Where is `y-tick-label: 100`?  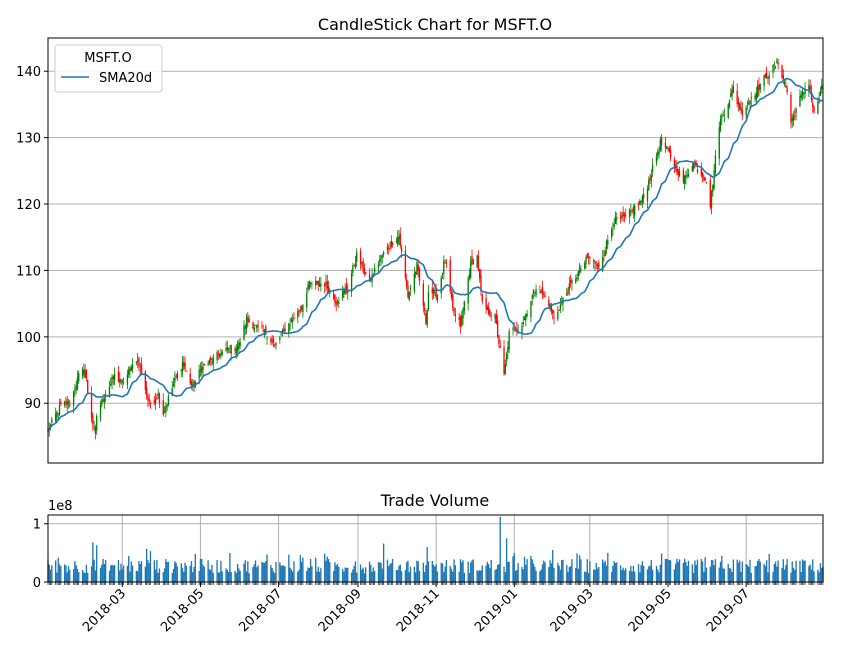 y-tick-label: 100 is located at coordinates (28, 338).